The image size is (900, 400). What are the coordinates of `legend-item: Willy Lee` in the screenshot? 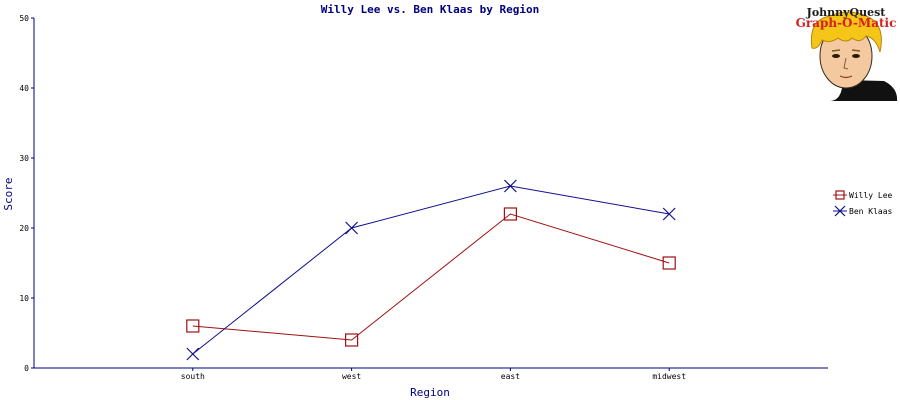 It's located at (863, 195).